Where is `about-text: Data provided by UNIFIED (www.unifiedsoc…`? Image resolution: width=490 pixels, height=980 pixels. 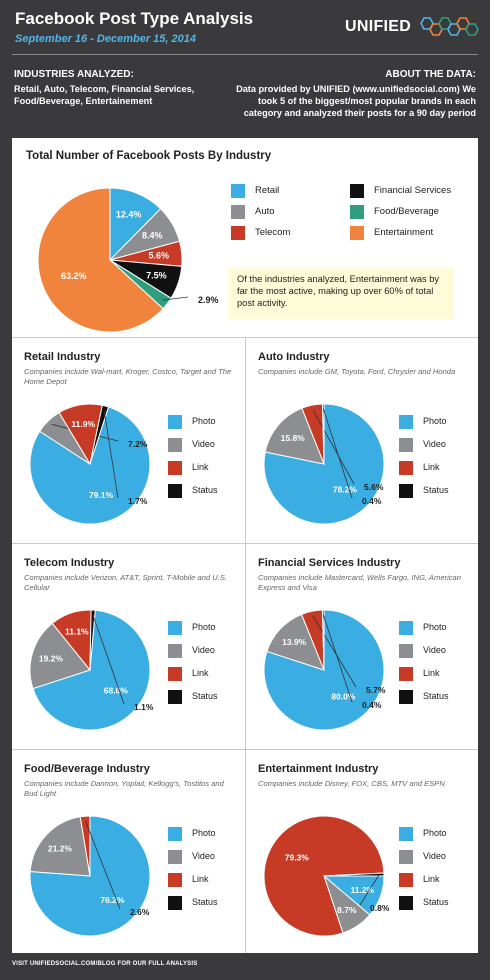
about-text: Data provided by UNIFIED (www.unifiedsoc… is located at coordinates (356, 101).